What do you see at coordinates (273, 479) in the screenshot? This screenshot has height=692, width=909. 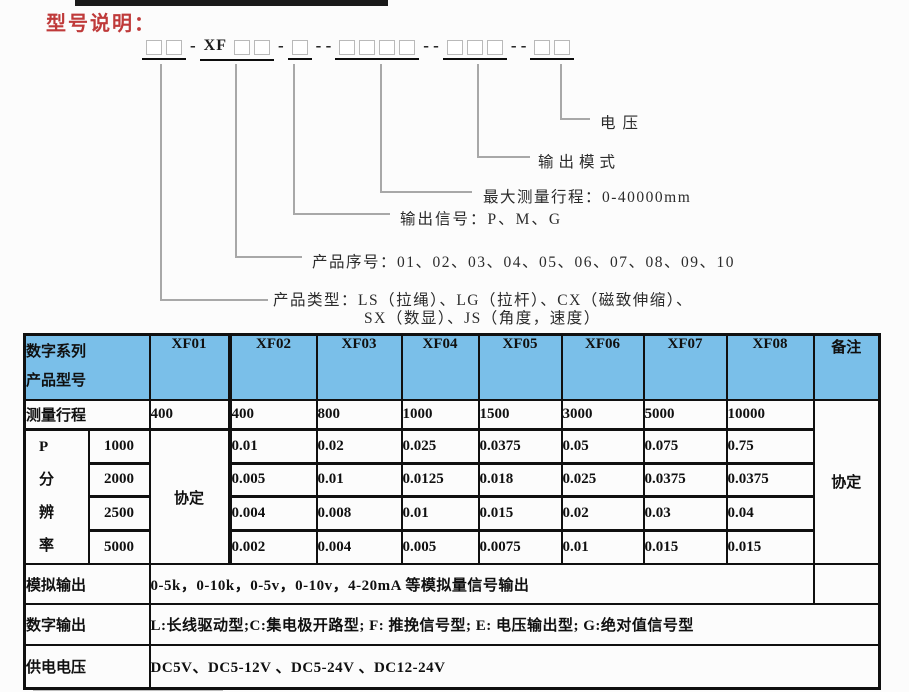 I see `resolution-value: 0.005` at bounding box center [273, 479].